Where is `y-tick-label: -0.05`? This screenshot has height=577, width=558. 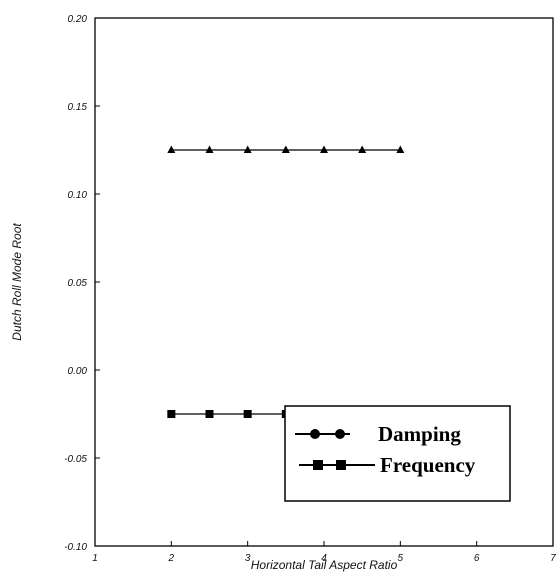
y-tick-label: -0.05 is located at coordinates (75, 459).